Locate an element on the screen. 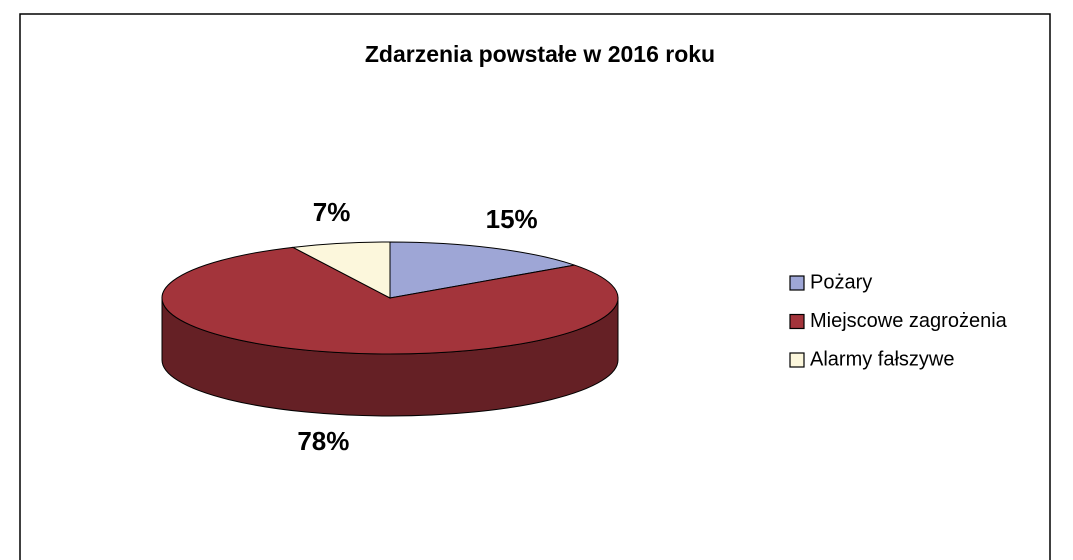 Image resolution: width=1073 pixels, height=560 pixels. data-label: 15% is located at coordinates (512, 219).